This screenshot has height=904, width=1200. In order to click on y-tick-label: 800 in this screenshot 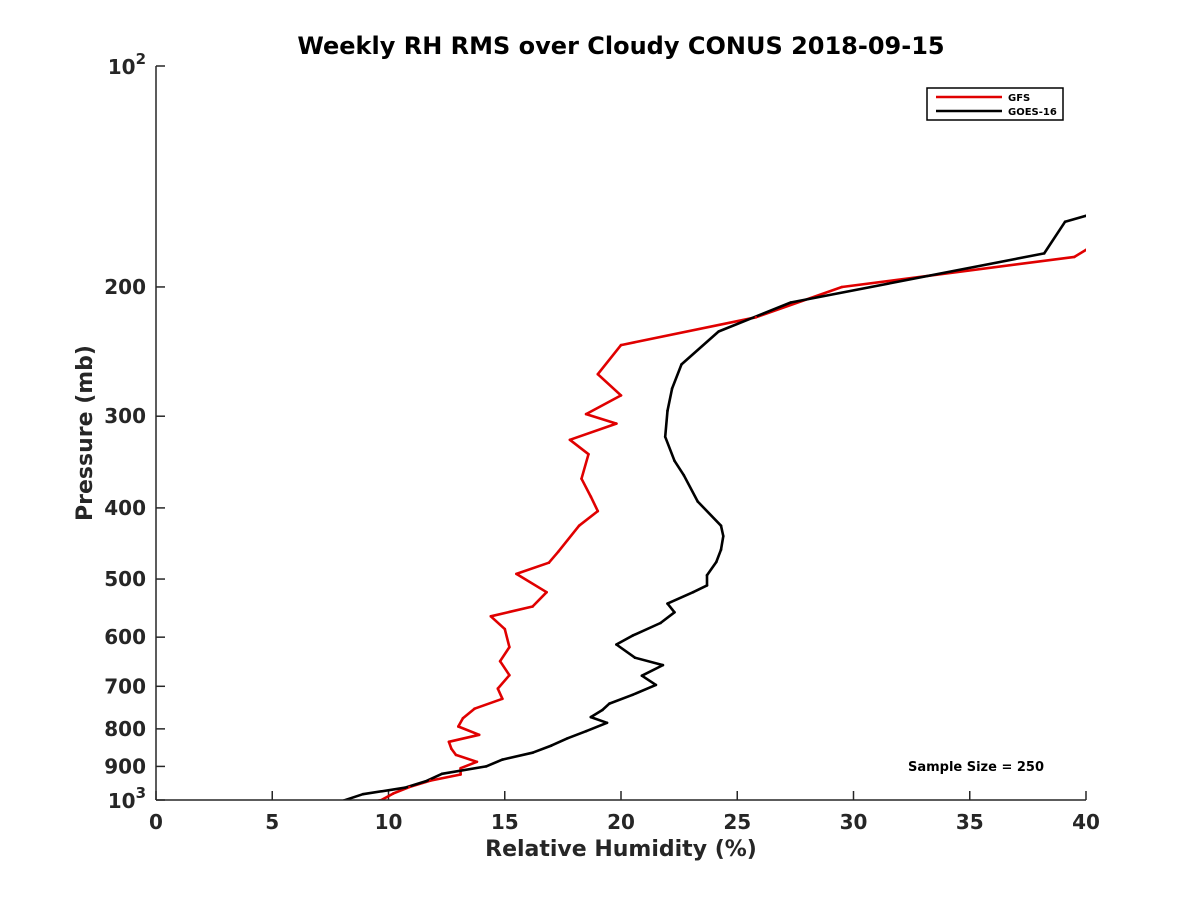, I will do `click(125, 729)`.